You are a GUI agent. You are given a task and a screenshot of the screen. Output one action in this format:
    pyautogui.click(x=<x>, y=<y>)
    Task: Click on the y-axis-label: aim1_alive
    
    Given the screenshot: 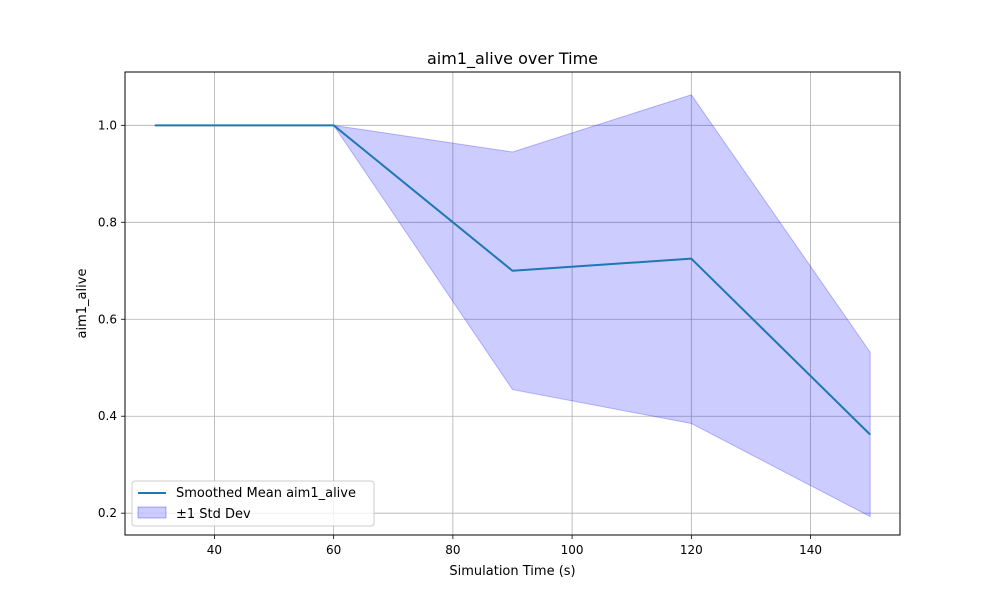 What is the action you would take?
    pyautogui.click(x=82, y=304)
    